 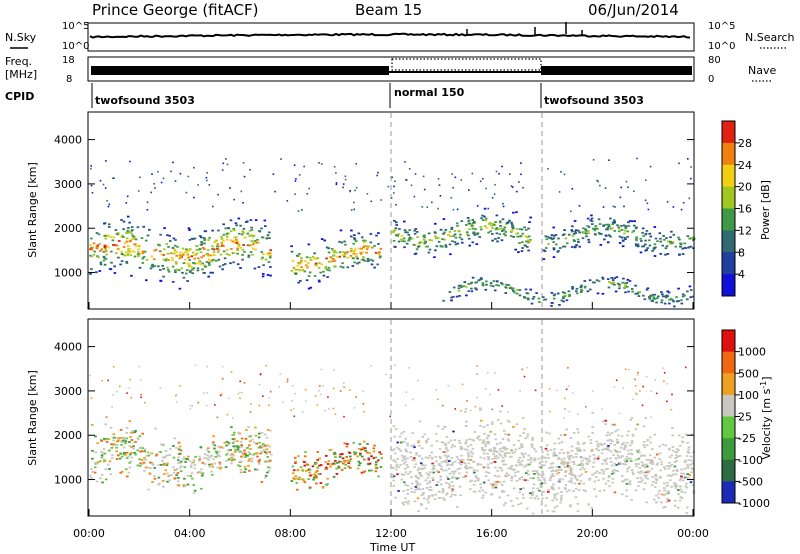 I want to click on nave-tick-top: 80, so click(x=714, y=60).